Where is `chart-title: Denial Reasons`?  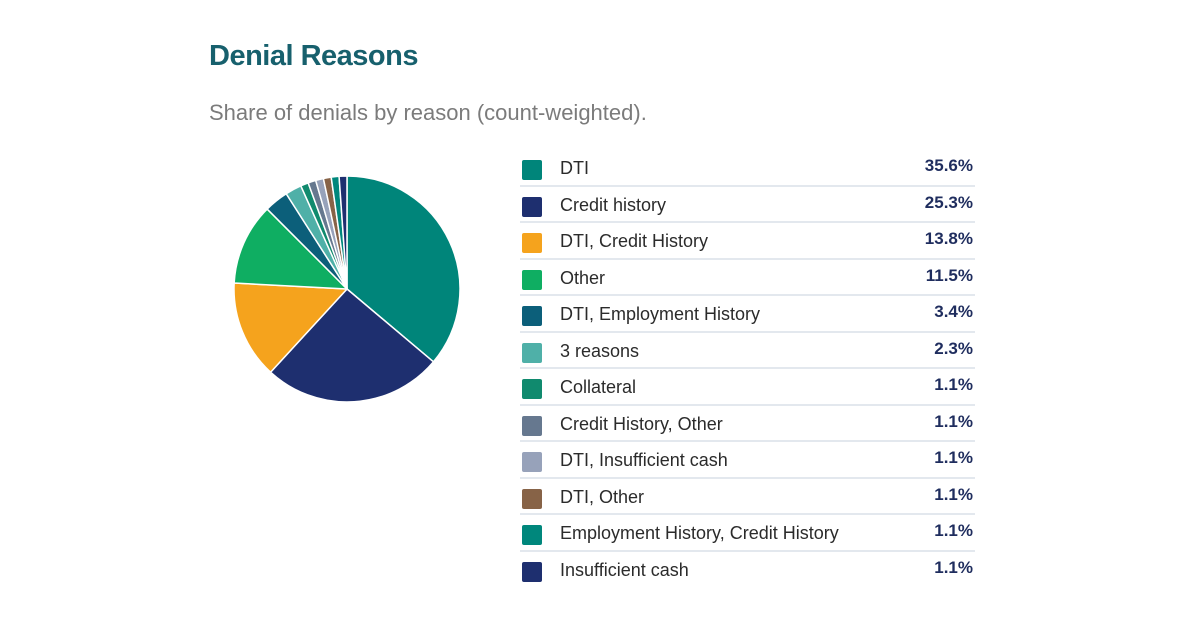 chart-title: Denial Reasons is located at coordinates (313, 56).